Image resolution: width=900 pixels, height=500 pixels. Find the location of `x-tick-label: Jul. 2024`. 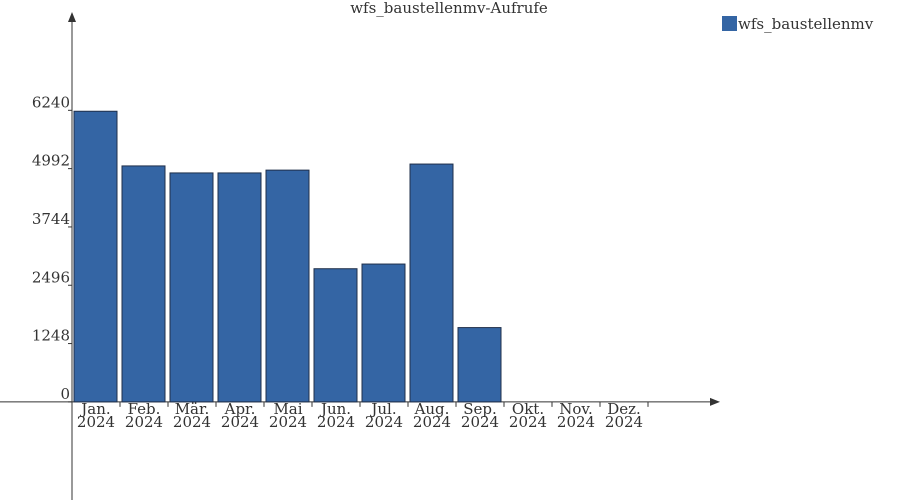

x-tick-label: Jul. 2024 is located at coordinates (384, 415).